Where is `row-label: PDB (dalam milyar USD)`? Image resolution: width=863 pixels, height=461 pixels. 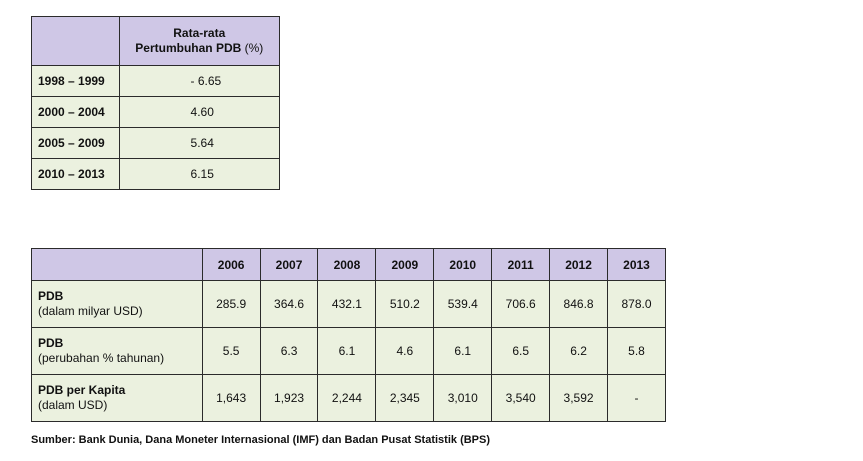 row-label: PDB (dalam milyar USD) is located at coordinates (117, 304).